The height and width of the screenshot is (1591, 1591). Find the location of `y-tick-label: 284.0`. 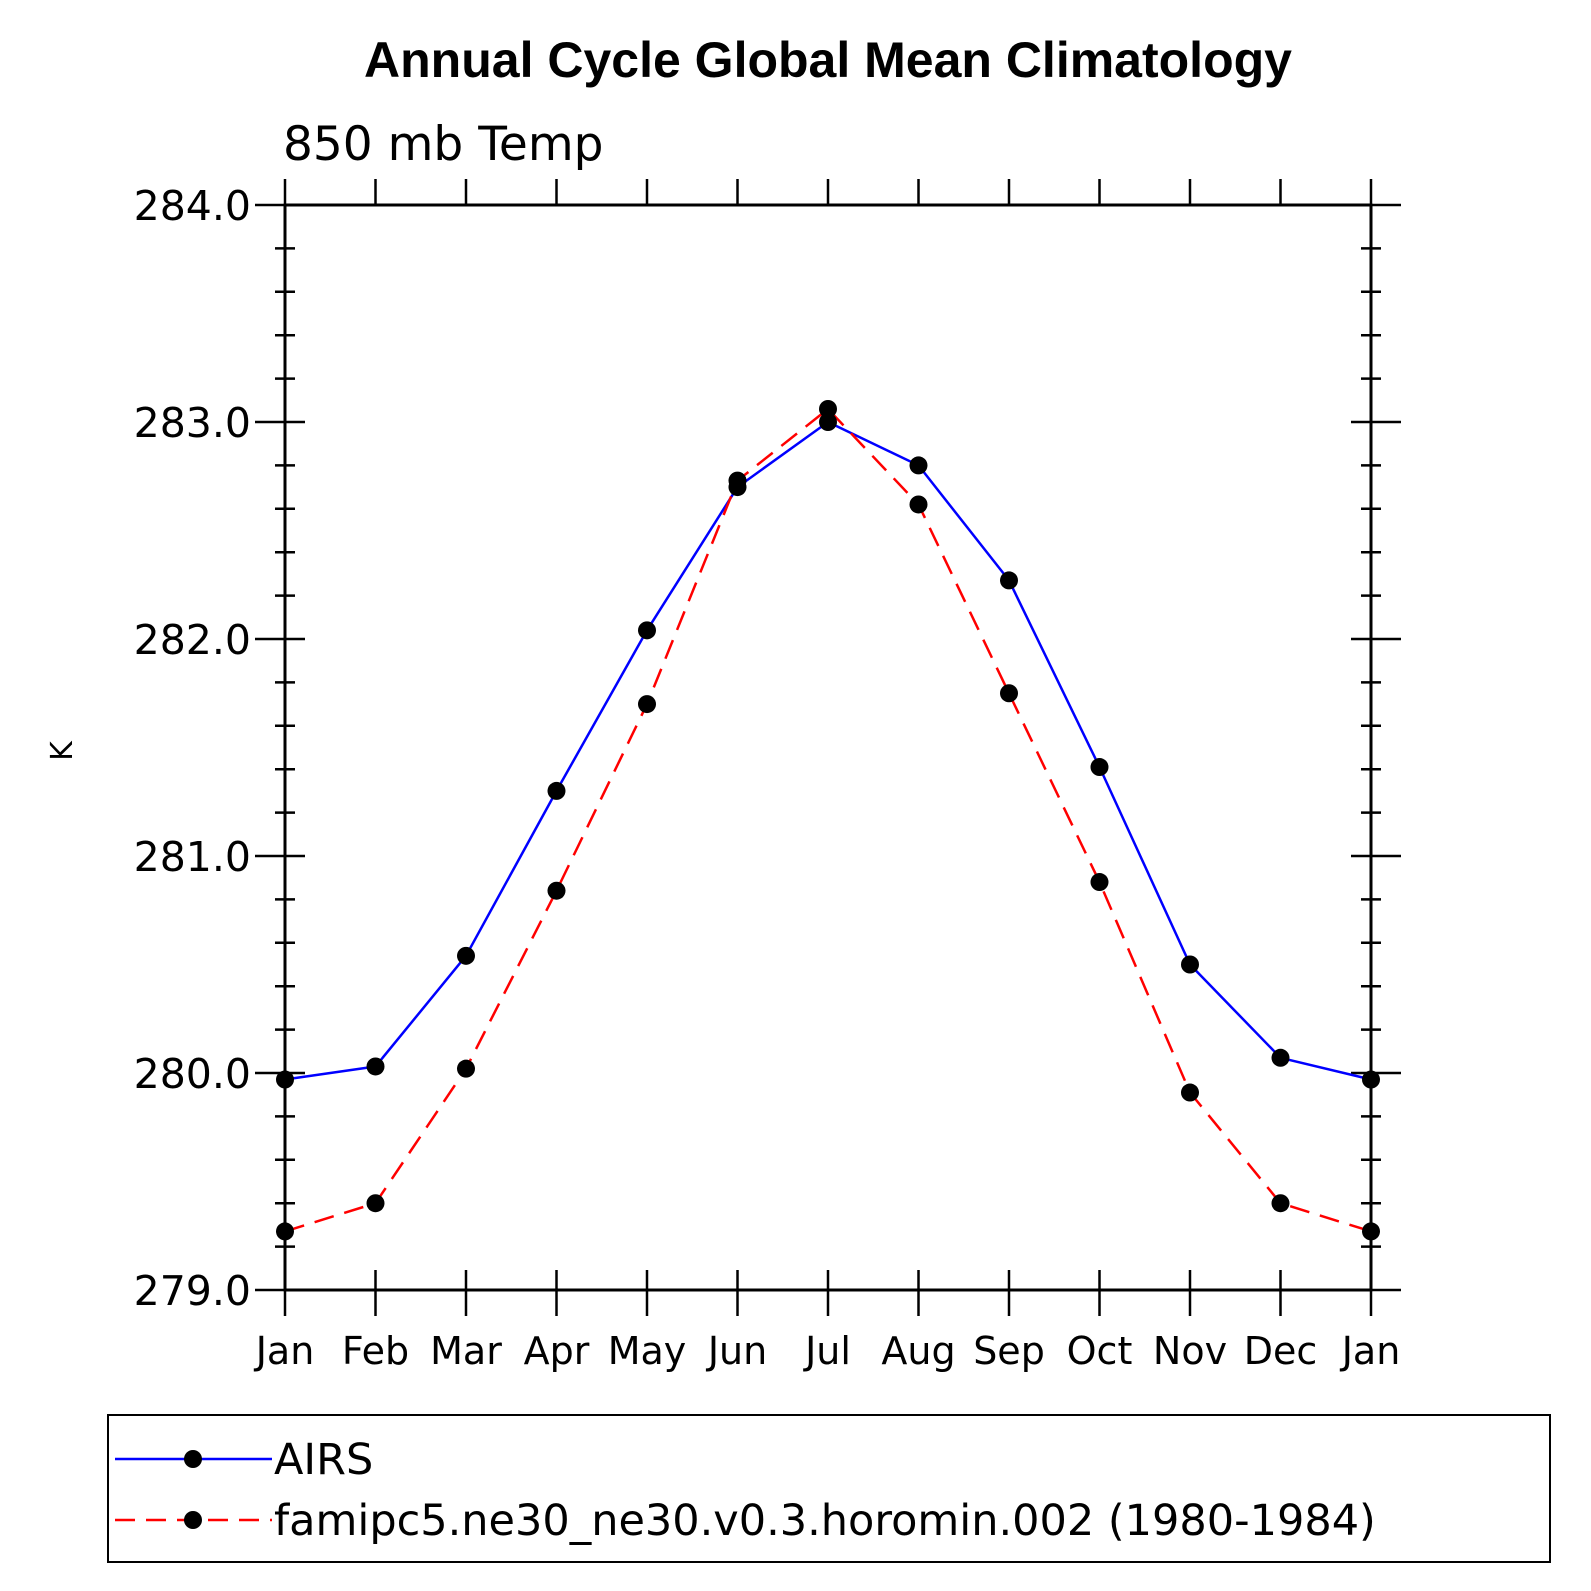

y-tick-label: 284.0 is located at coordinates (192, 206).